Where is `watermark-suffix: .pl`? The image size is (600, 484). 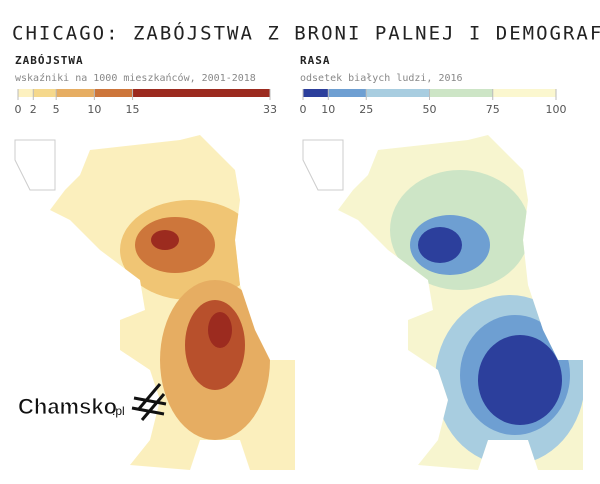 watermark-suffix: .pl is located at coordinates (118, 411).